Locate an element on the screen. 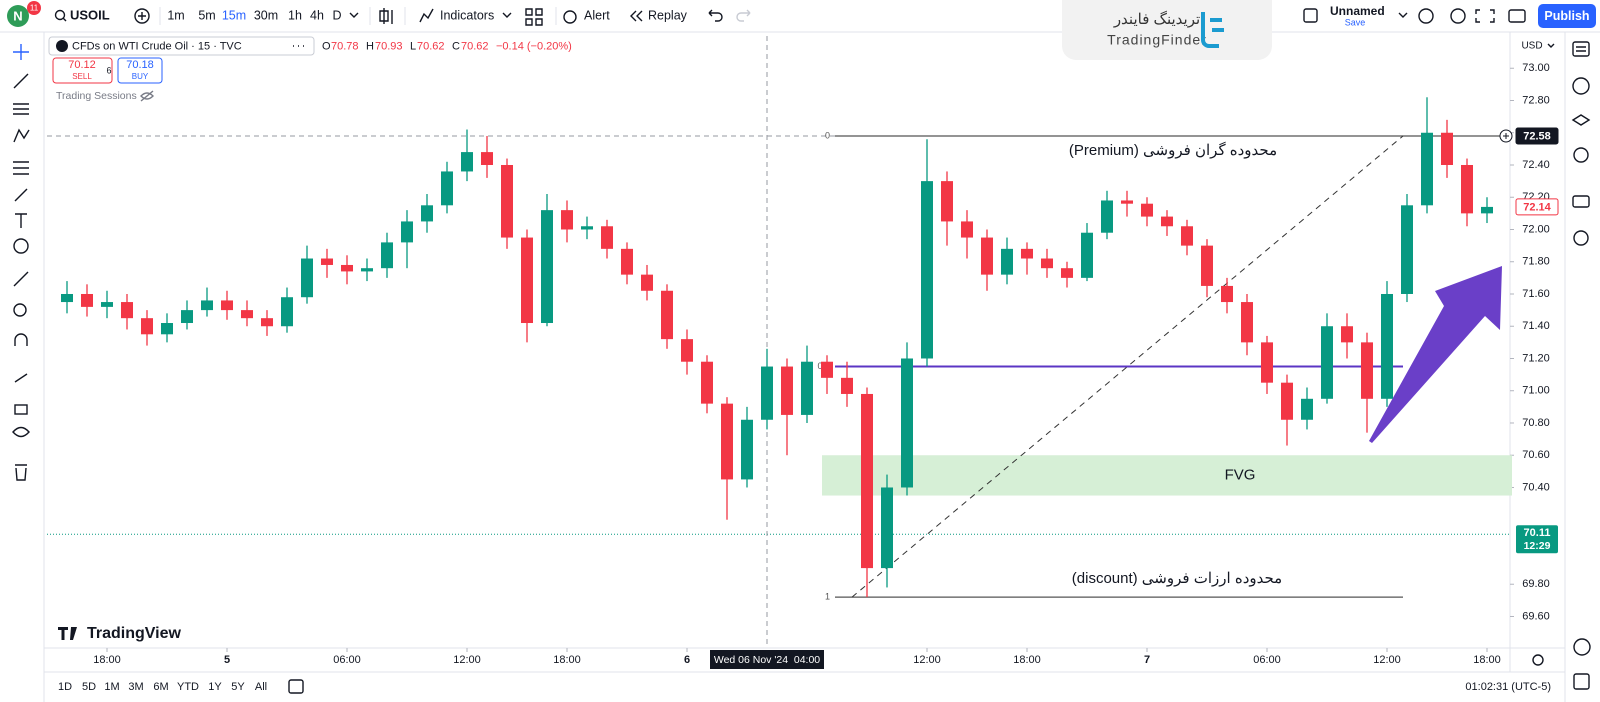  y-tick-label: 71.20 is located at coordinates (1536, 358).